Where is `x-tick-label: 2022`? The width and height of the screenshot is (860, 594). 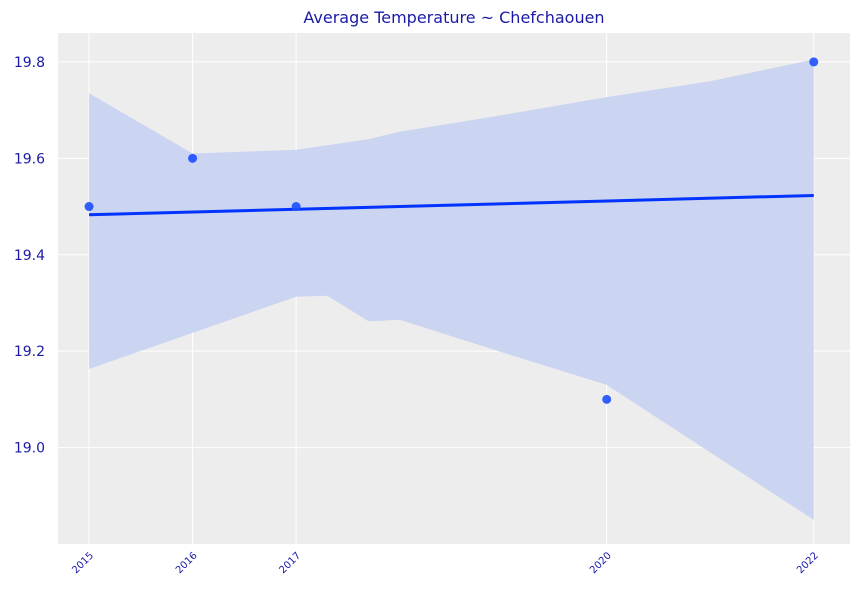
x-tick-label: 2022 is located at coordinates (808, 563).